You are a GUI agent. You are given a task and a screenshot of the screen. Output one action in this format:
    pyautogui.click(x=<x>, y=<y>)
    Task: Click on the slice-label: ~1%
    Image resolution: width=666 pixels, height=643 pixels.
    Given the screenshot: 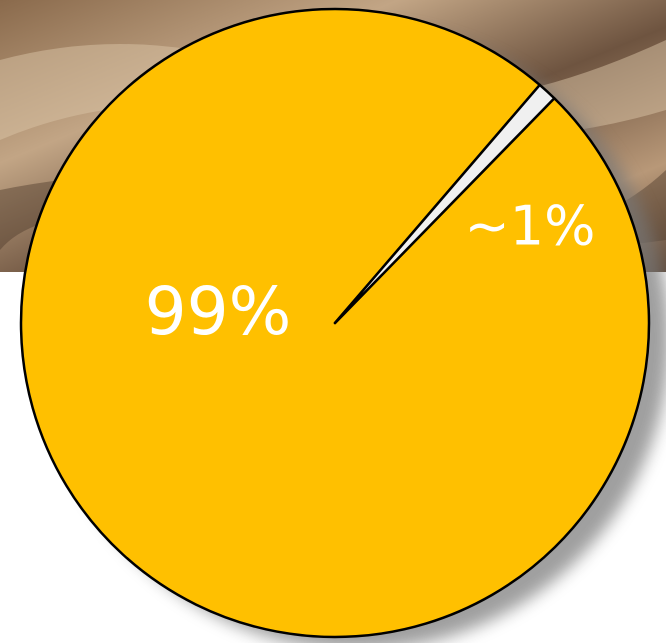 What is the action you would take?
    pyautogui.click(x=530, y=226)
    